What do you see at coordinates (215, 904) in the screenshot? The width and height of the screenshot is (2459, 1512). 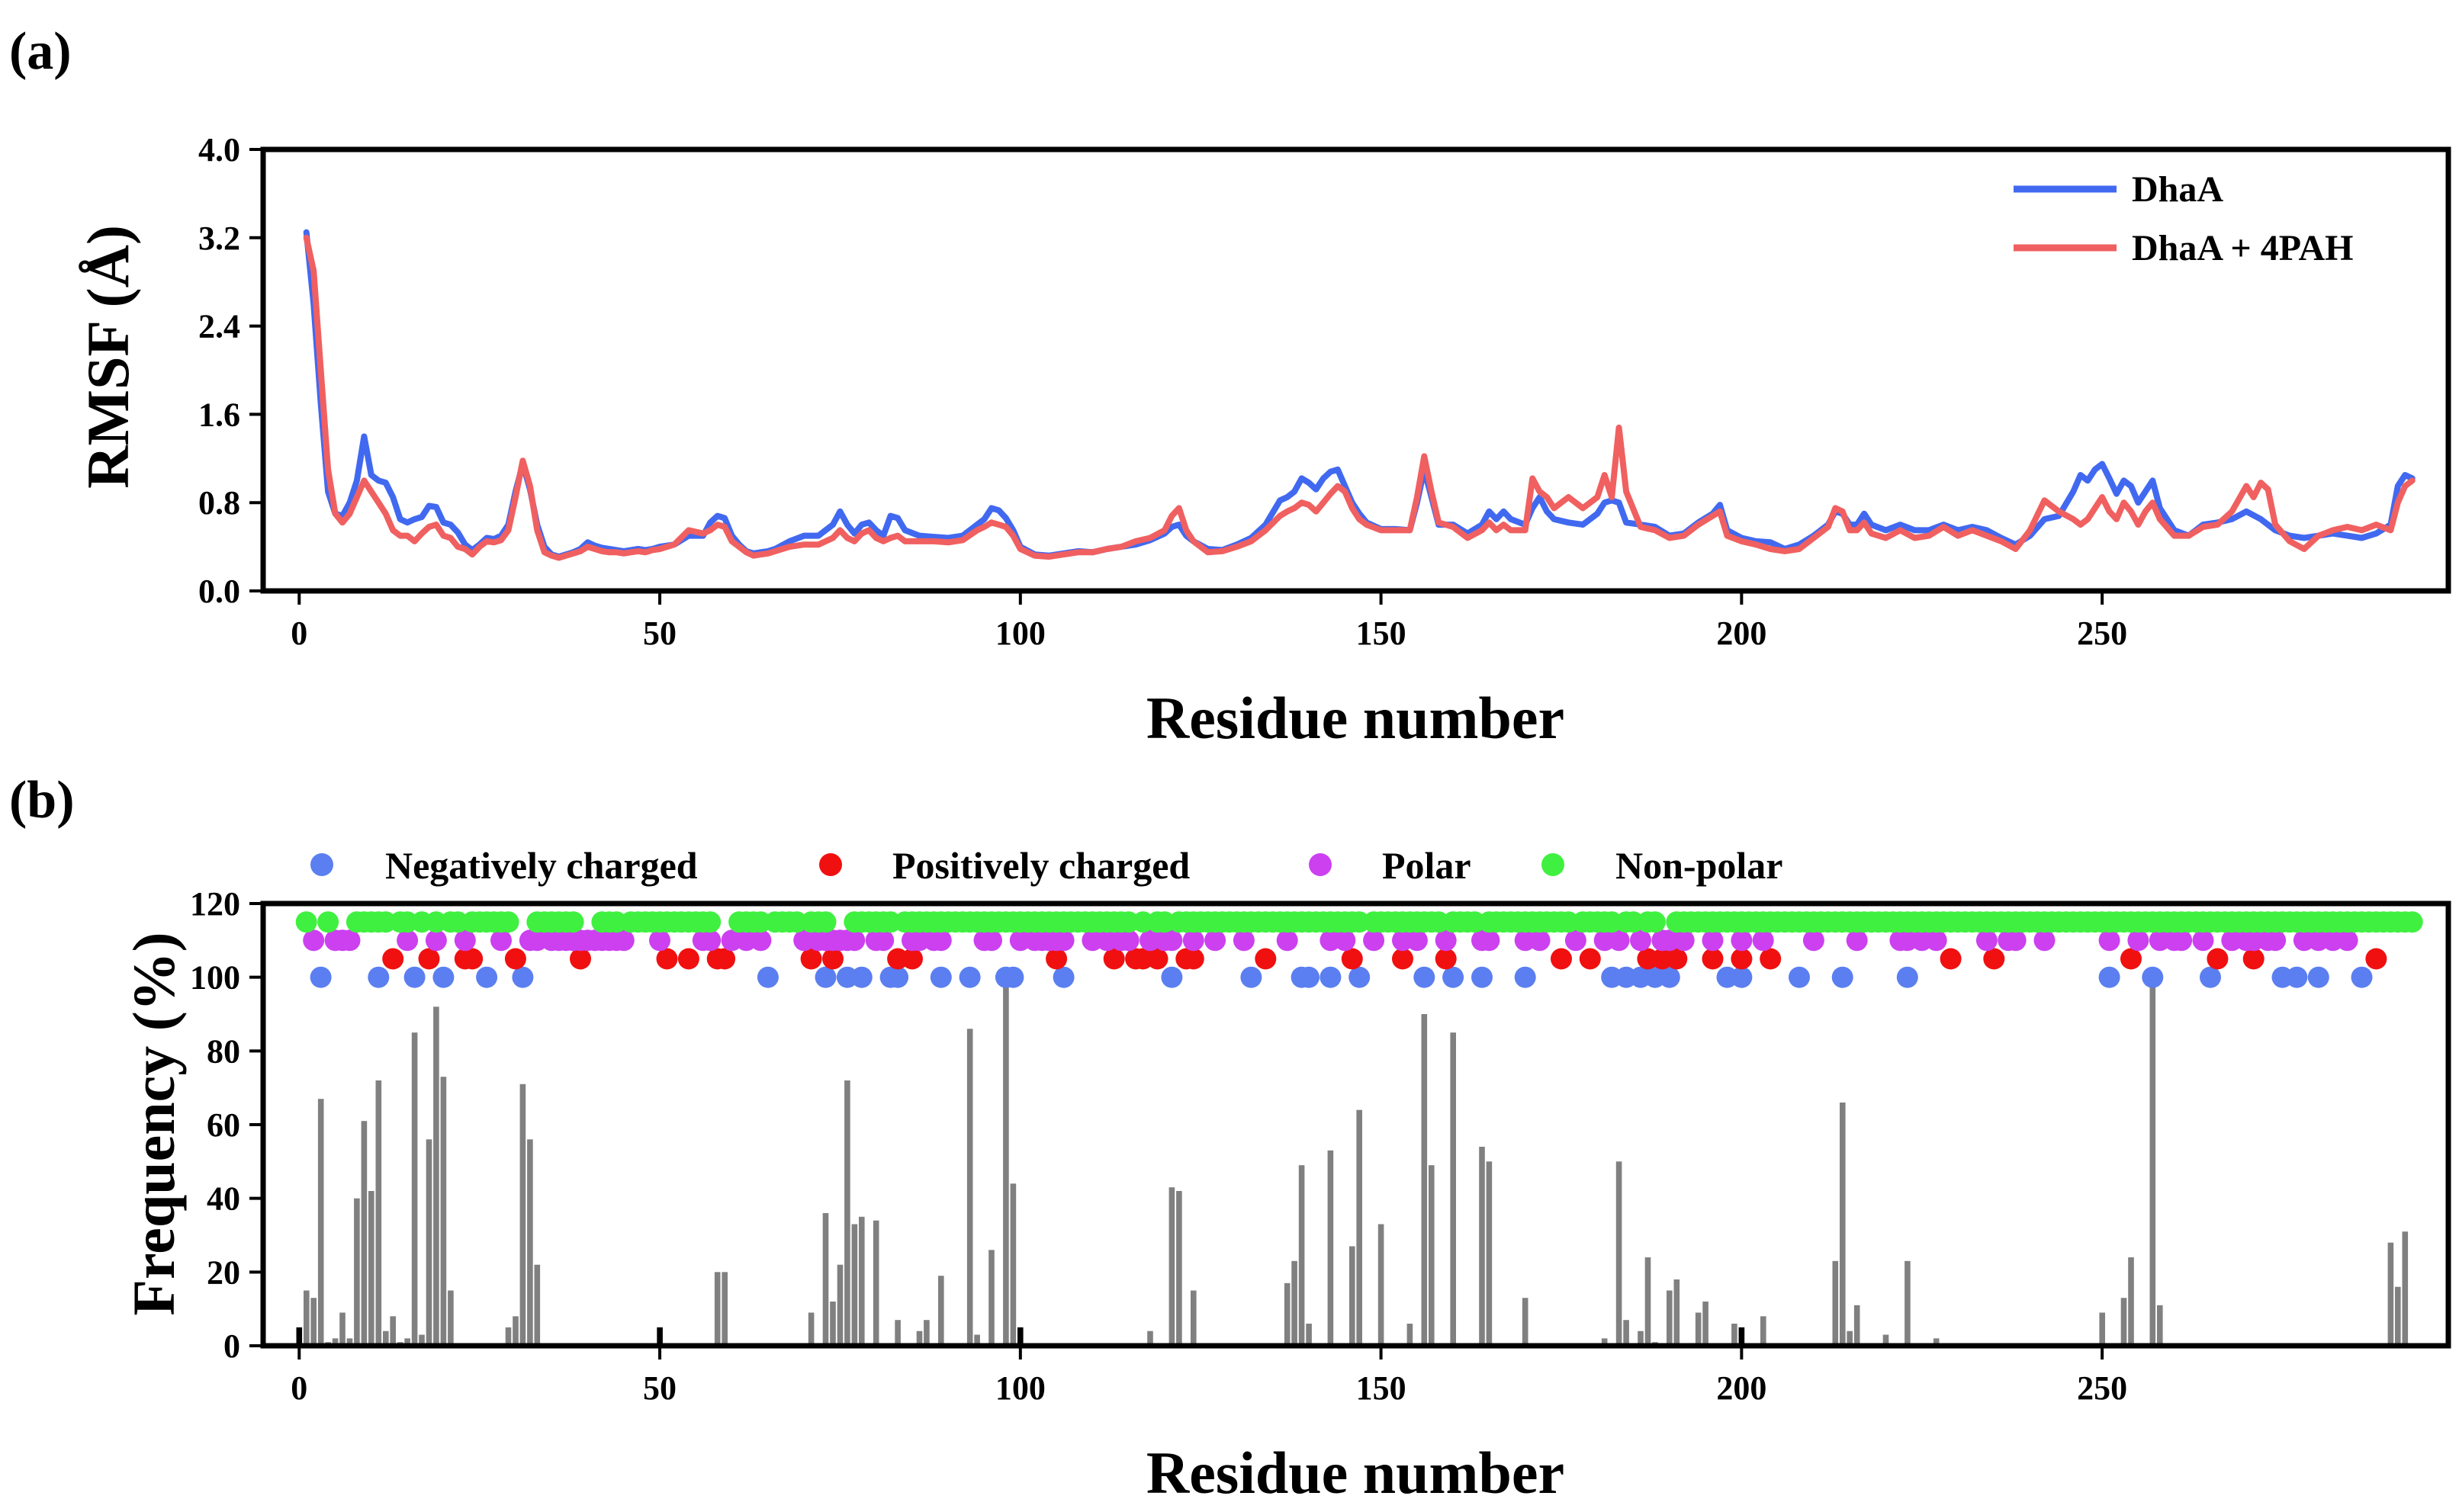 I see `y-tick-label-120: 120` at bounding box center [215, 904].